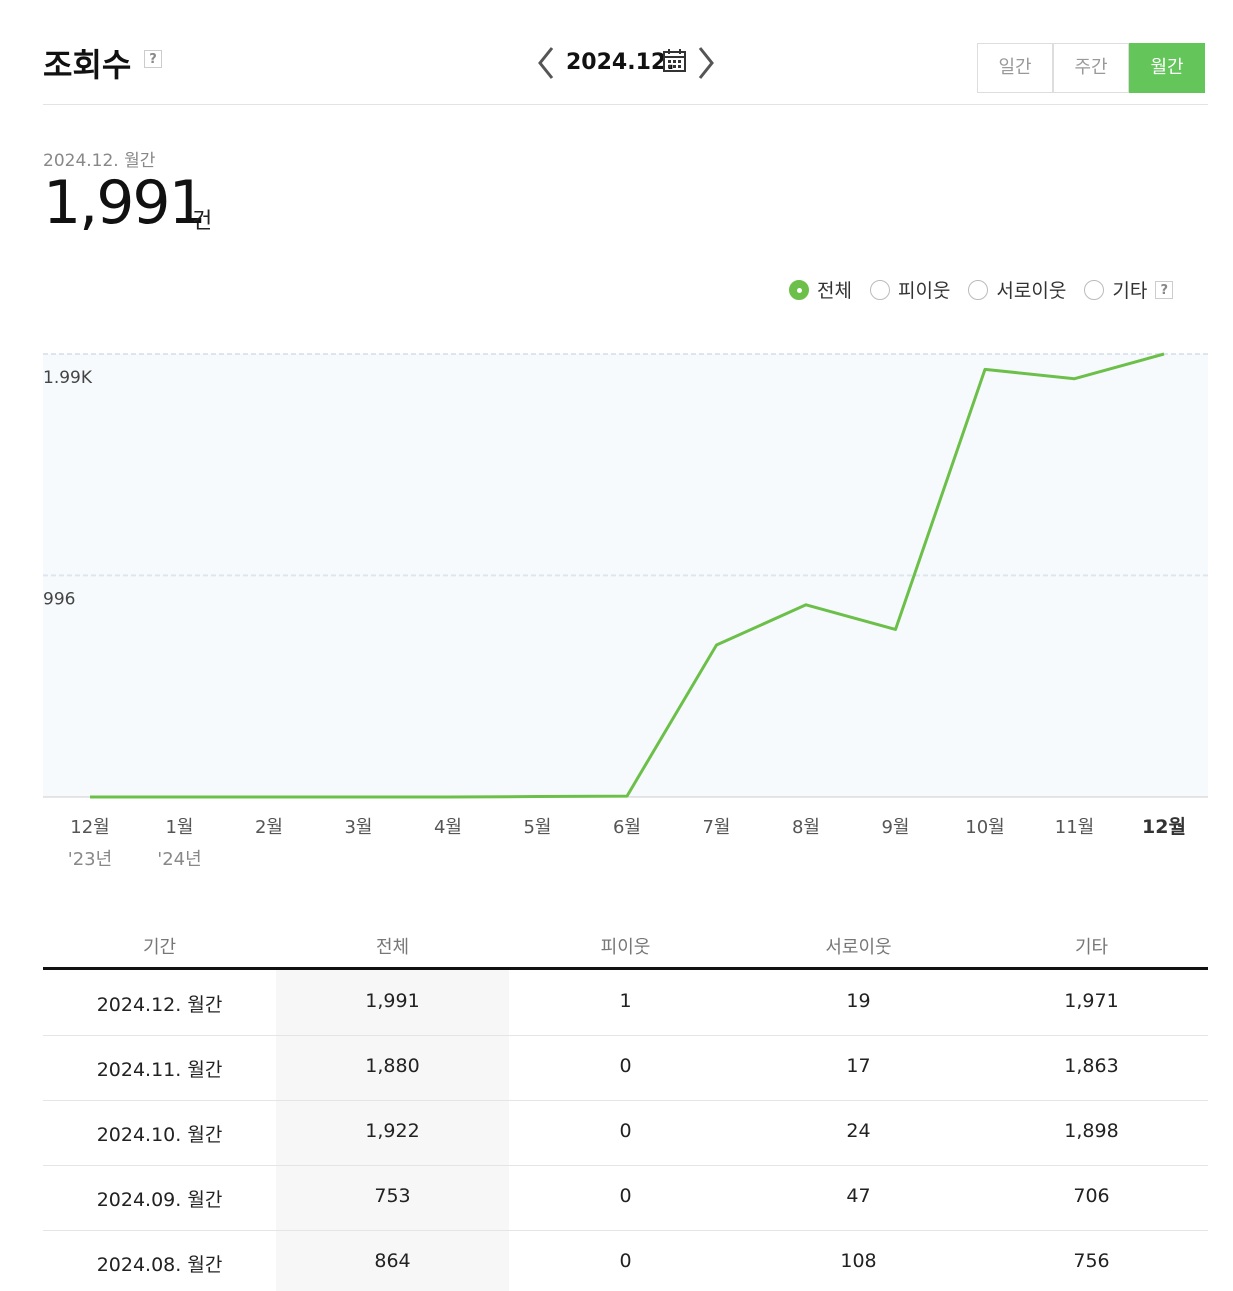 This screenshot has width=1233, height=1291. Describe the element at coordinates (87, 65) in the screenshot. I see `title: 조회수` at that location.